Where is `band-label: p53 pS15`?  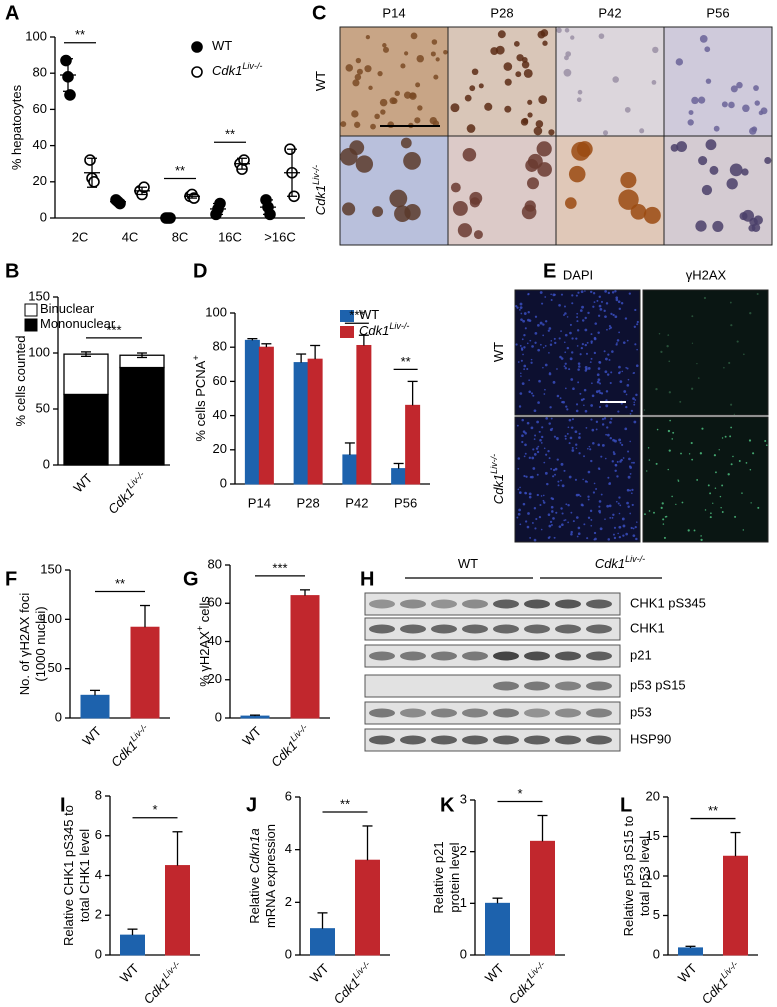
band-label: p53 pS15 is located at coordinates (658, 684).